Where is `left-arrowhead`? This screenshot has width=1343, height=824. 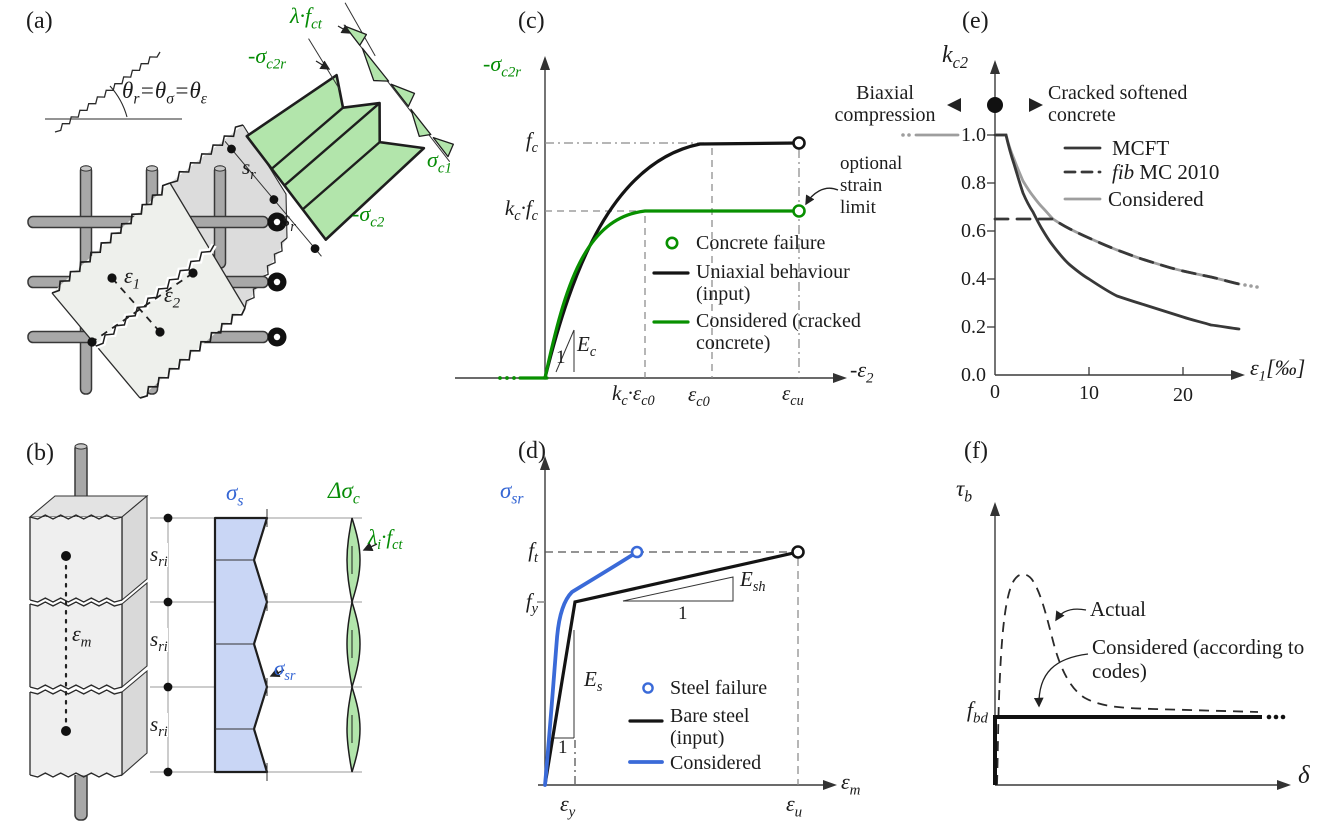 left-arrowhead is located at coordinates (954, 105).